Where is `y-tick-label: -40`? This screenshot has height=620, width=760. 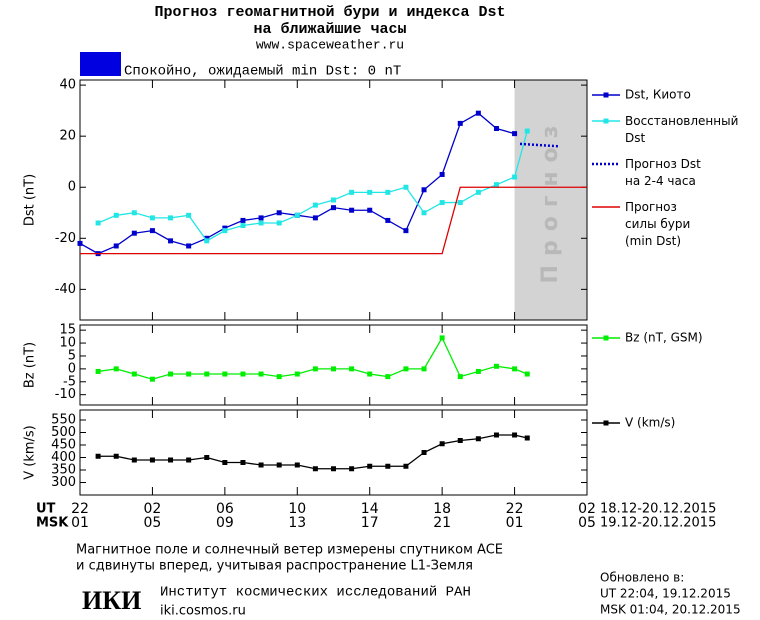
y-tick-label: -40 is located at coordinates (65, 289).